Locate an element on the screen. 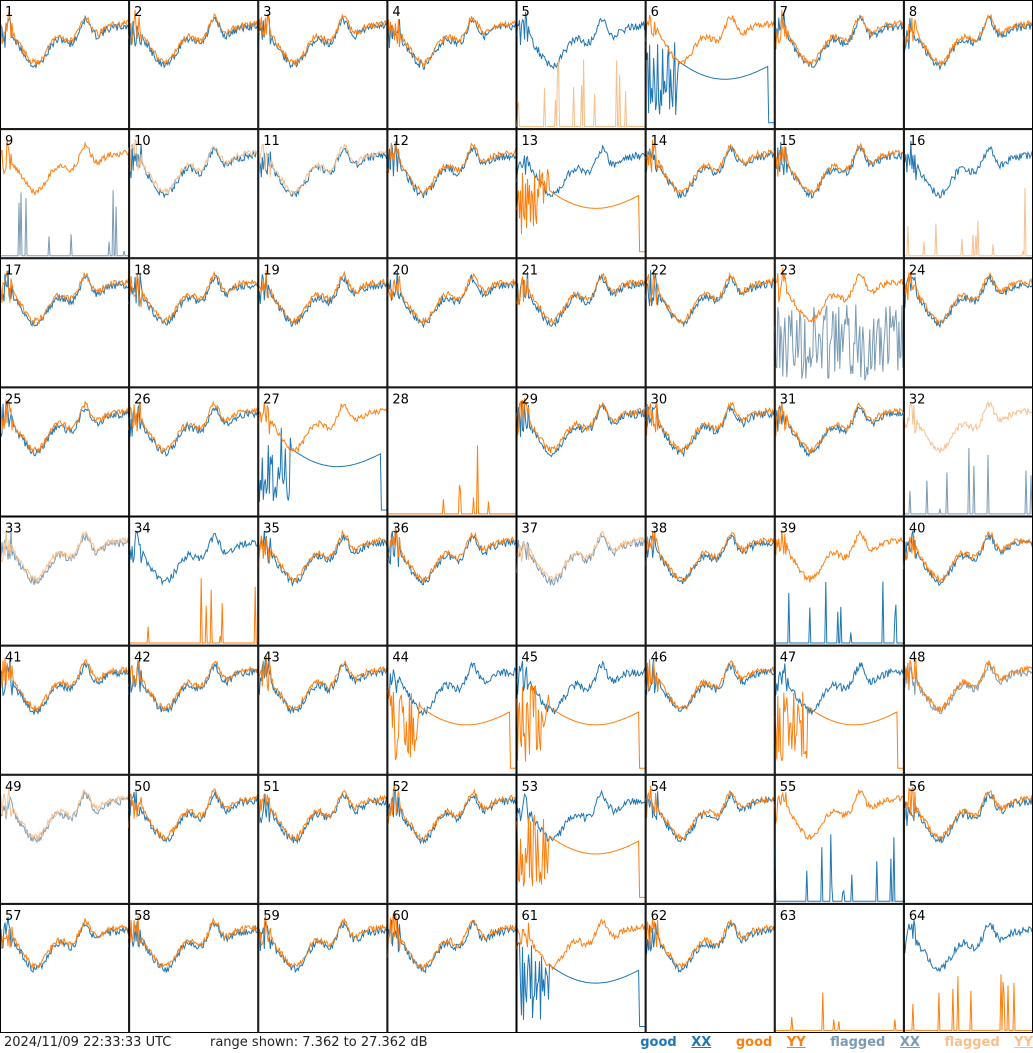 The width and height of the screenshot is (1033, 1053). panel-4-yy-line is located at coordinates (451, 42).